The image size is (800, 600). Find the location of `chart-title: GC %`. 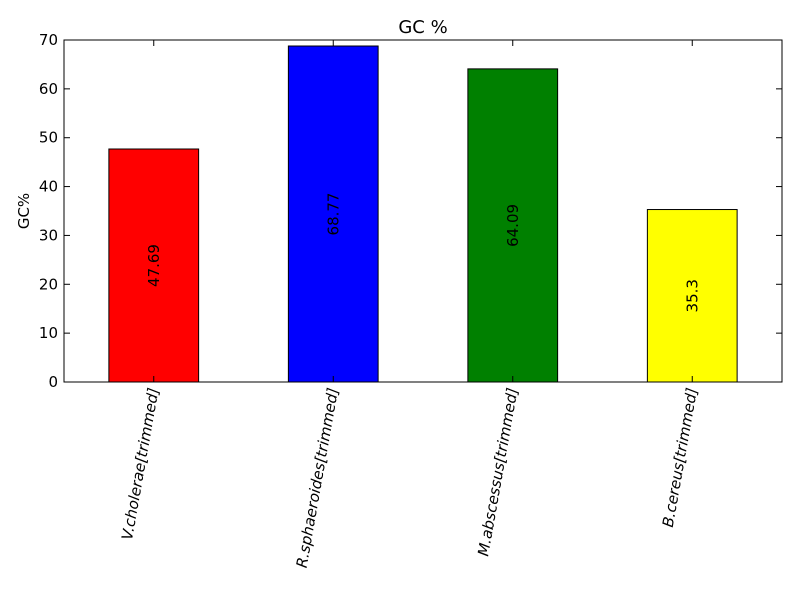

chart-title: GC % is located at coordinates (422, 27).